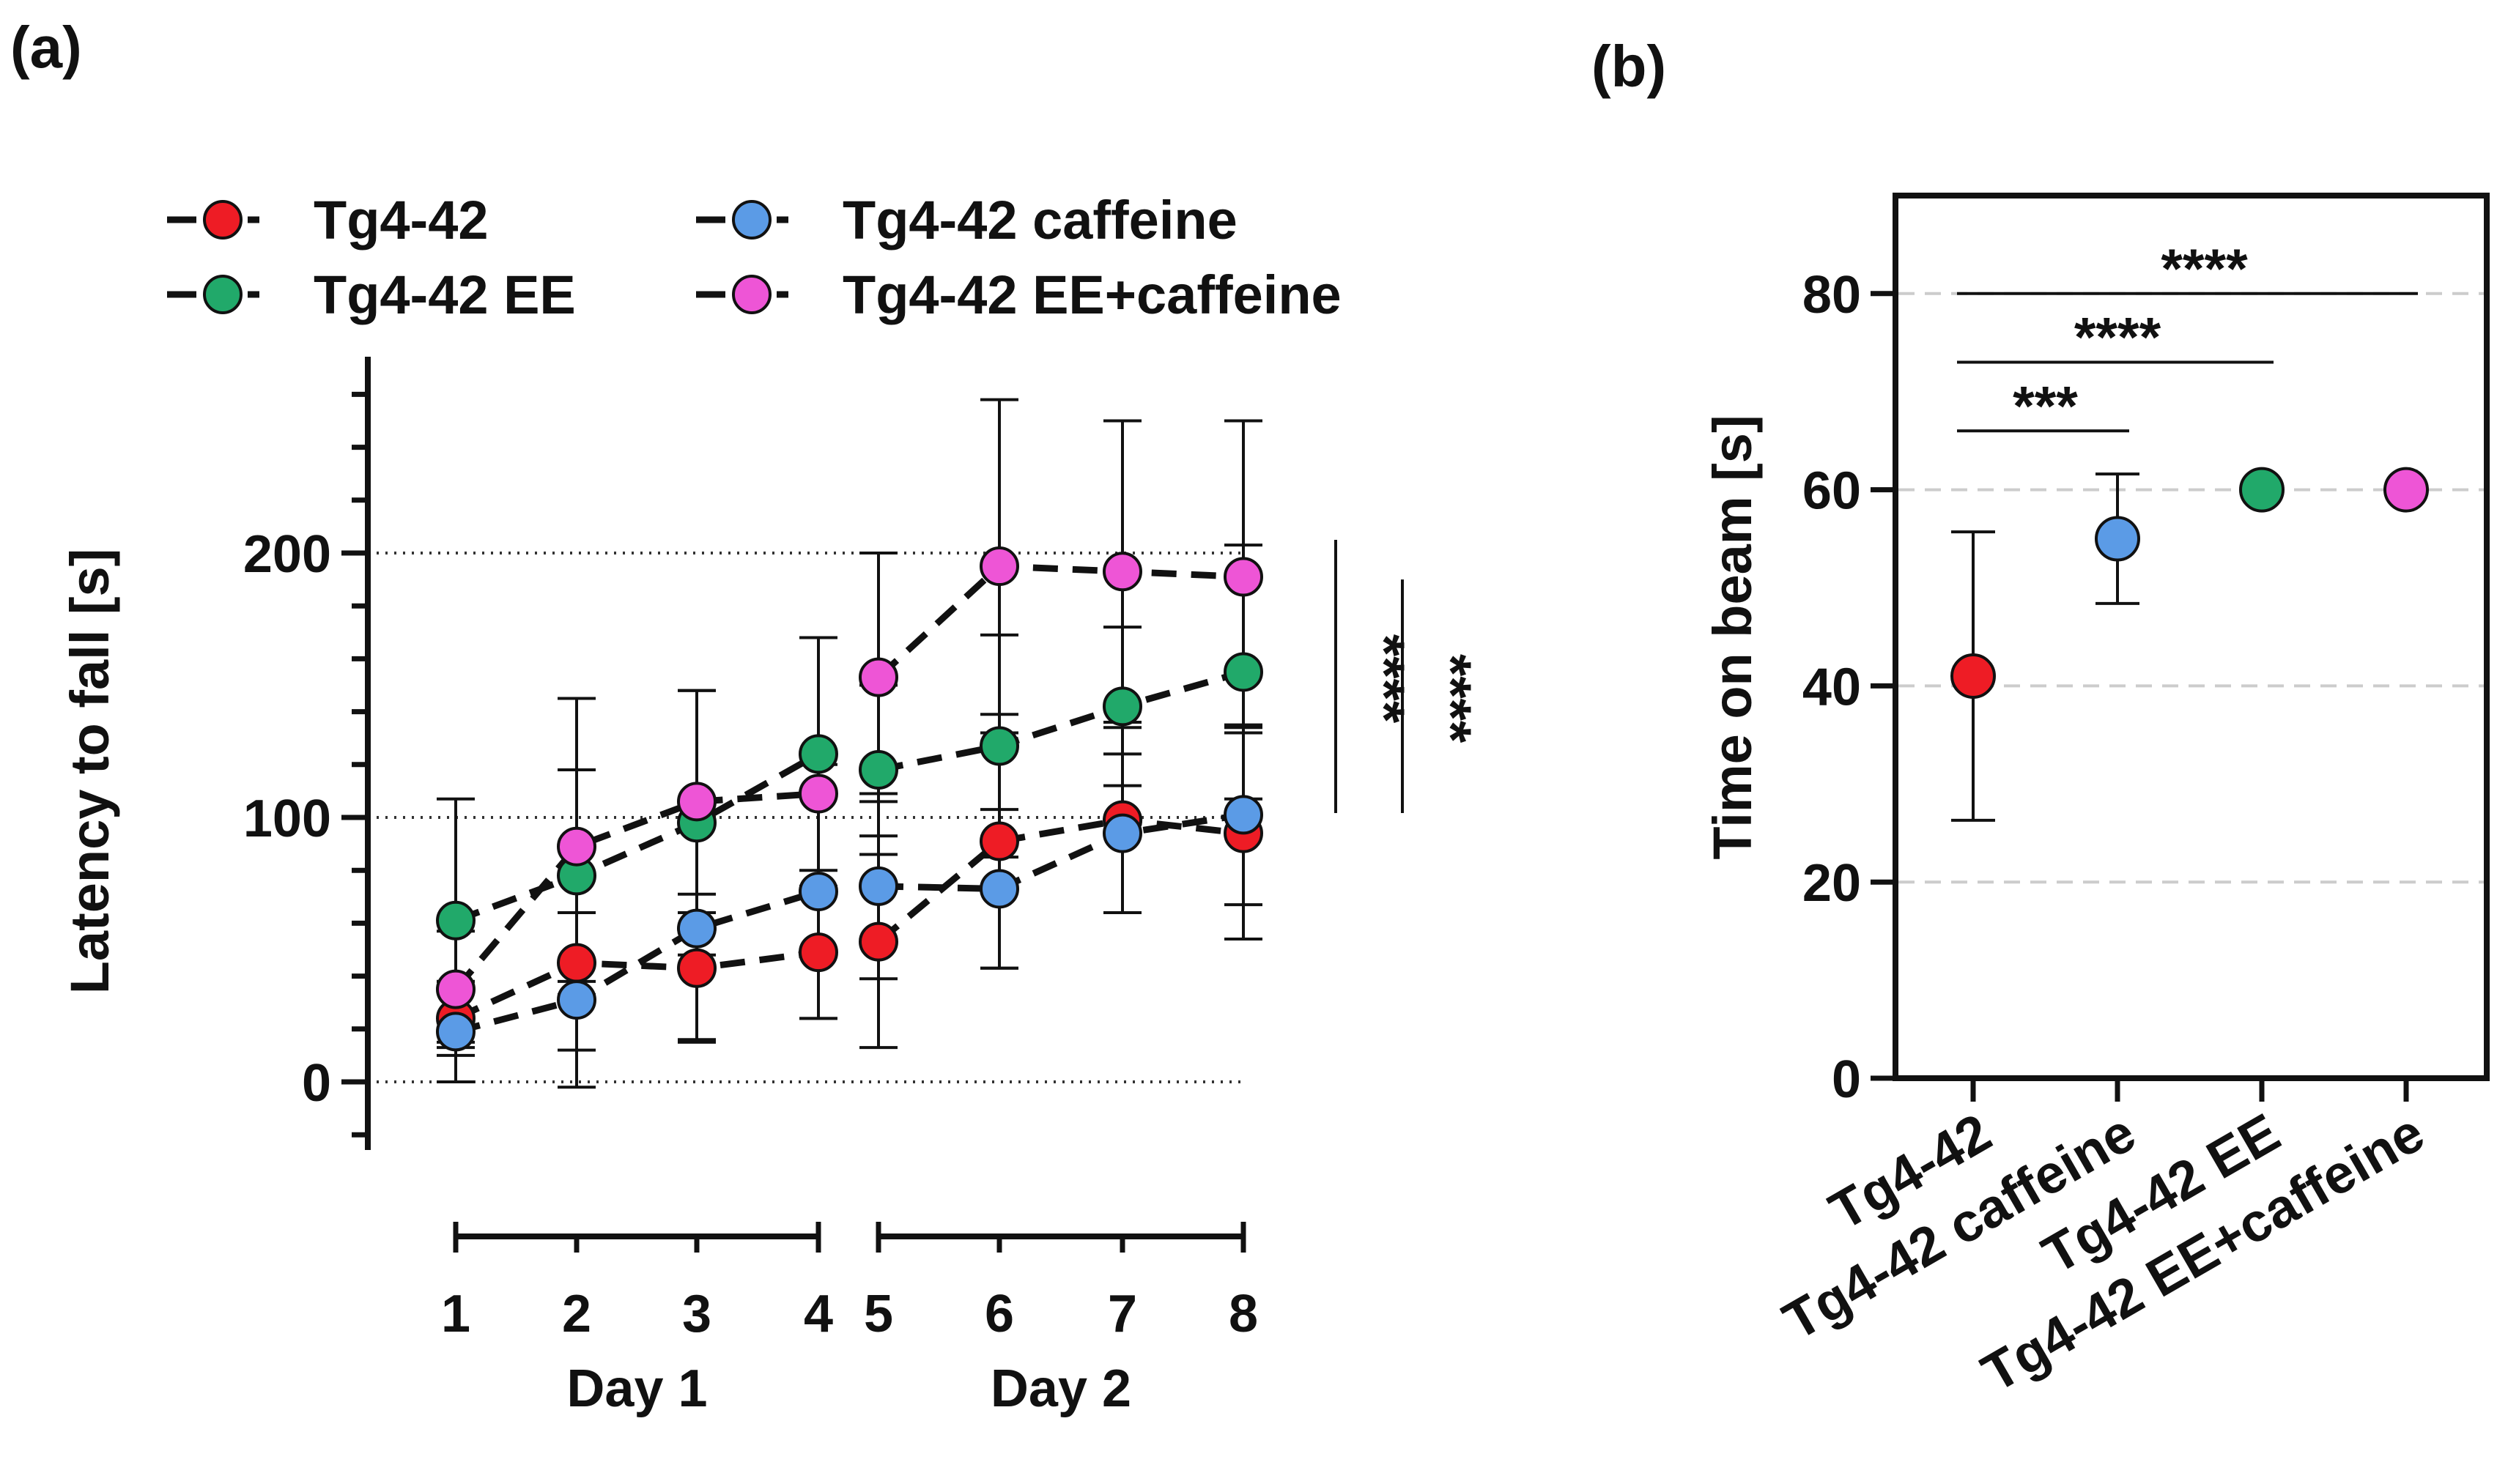 This screenshot has width=2508, height=1484. I want to click on y-tick-label: 200, so click(287, 555).